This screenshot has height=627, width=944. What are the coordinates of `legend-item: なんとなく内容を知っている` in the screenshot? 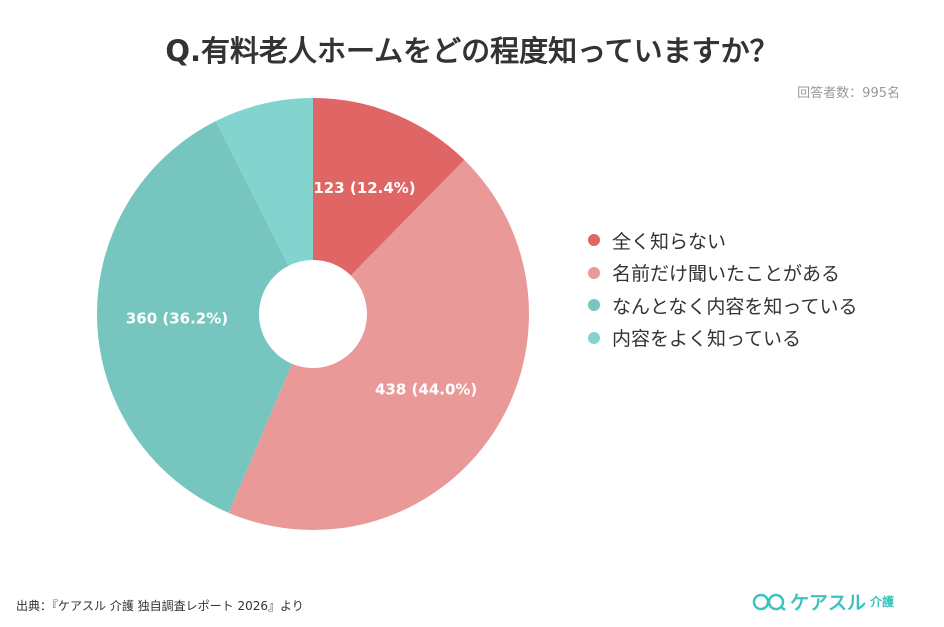 It's located at (722, 305).